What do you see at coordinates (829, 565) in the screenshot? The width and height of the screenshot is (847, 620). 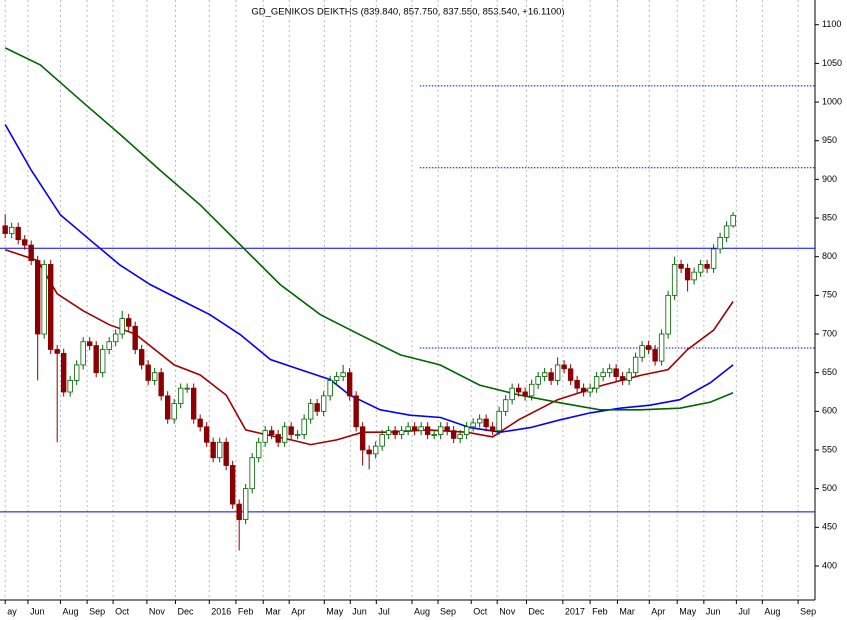 I see `y-tick-label: 400` at bounding box center [829, 565].